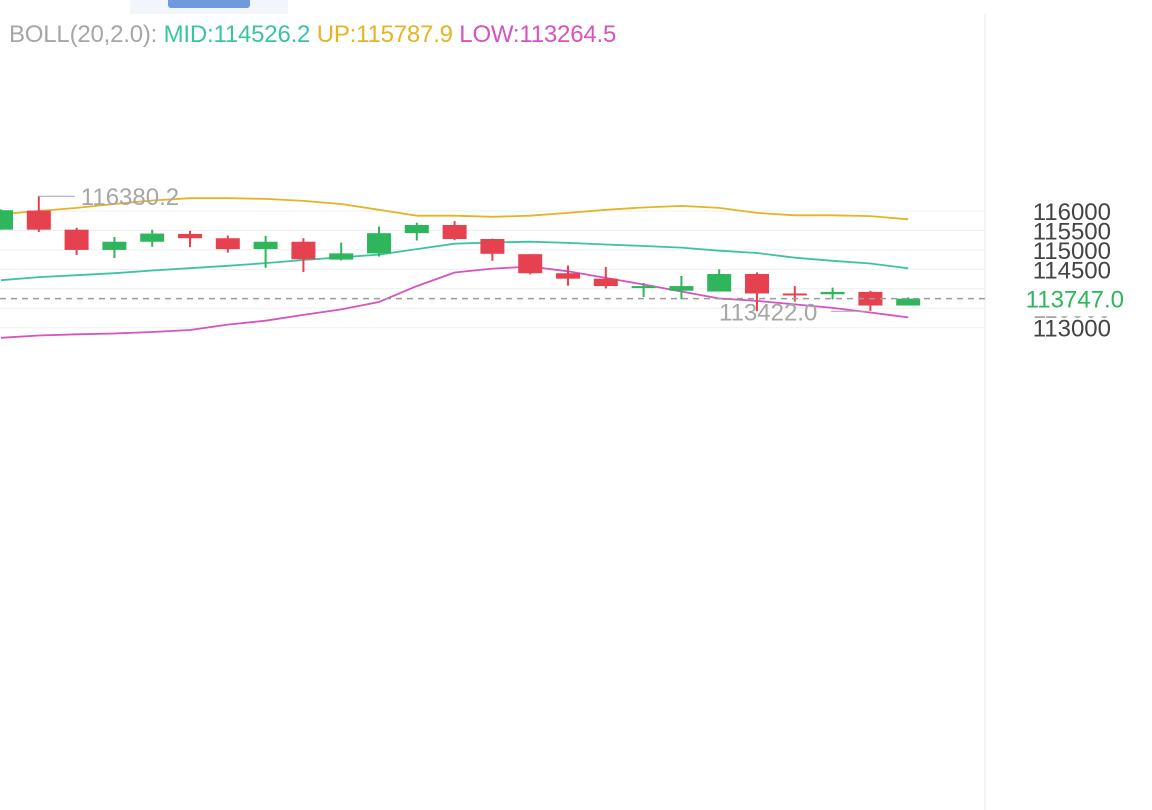 Image resolution: width=1152 pixels, height=810 pixels. What do you see at coordinates (1072, 251) in the screenshot?
I see `y-tick-label: 115000` at bounding box center [1072, 251].